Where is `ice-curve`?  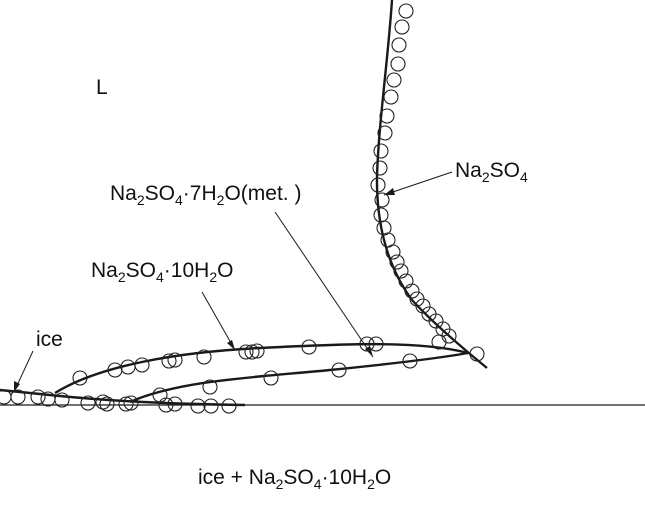
ice-curve is located at coordinates (123, 397).